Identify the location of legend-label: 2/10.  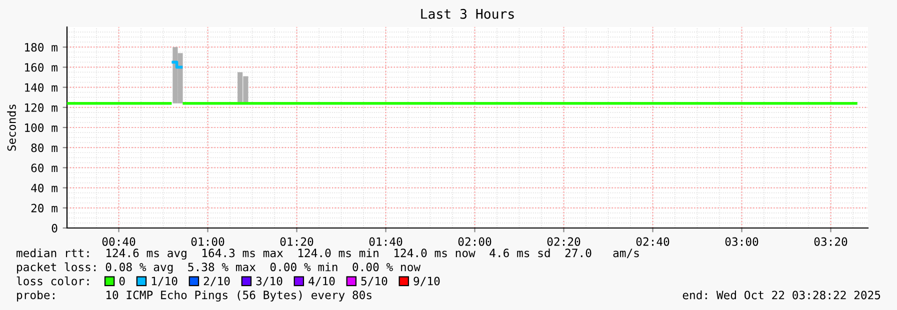
(217, 281).